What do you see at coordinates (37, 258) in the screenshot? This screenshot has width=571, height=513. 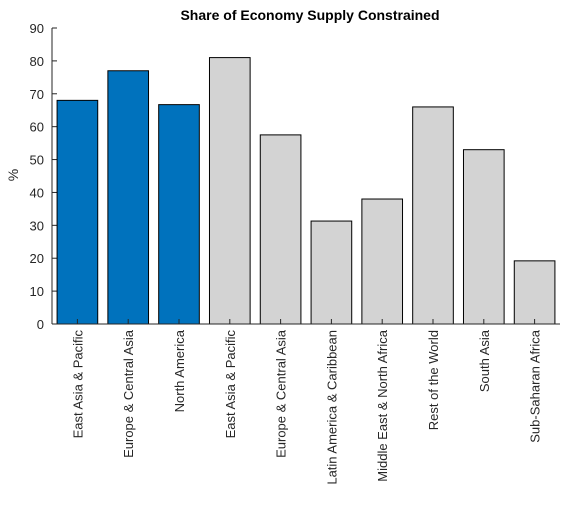 I see `y-tick-label: 20` at bounding box center [37, 258].